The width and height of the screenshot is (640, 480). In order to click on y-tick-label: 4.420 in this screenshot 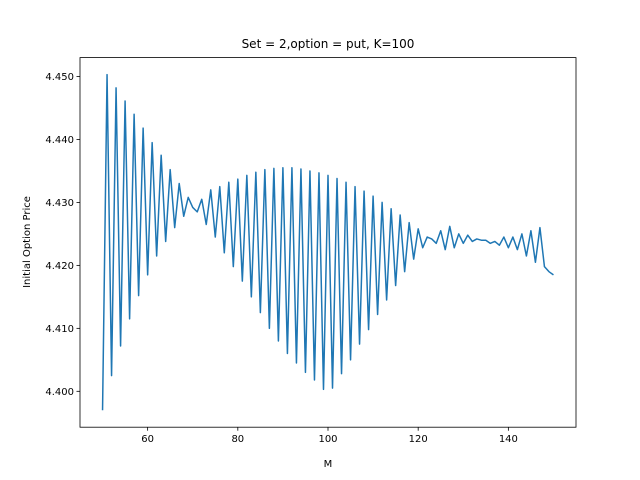, I will do `click(59, 266)`.